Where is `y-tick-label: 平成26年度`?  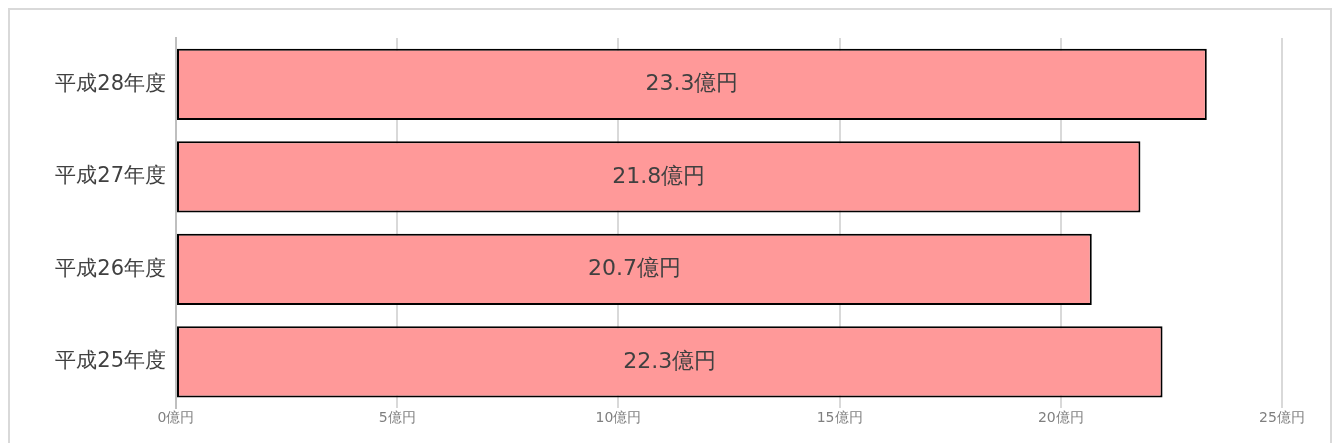 y-tick-label: 平成26年度 is located at coordinates (110, 267).